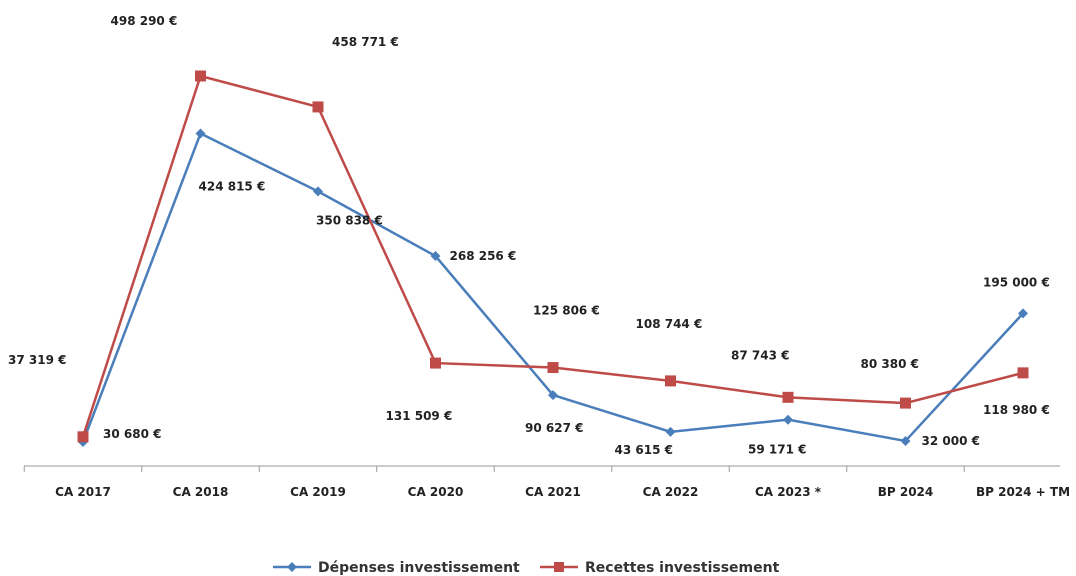 Image resolution: width=1076 pixels, height=576 pixels. Describe the element at coordinates (906, 492) in the screenshot. I see `x-tick-label: BP 2024` at that location.